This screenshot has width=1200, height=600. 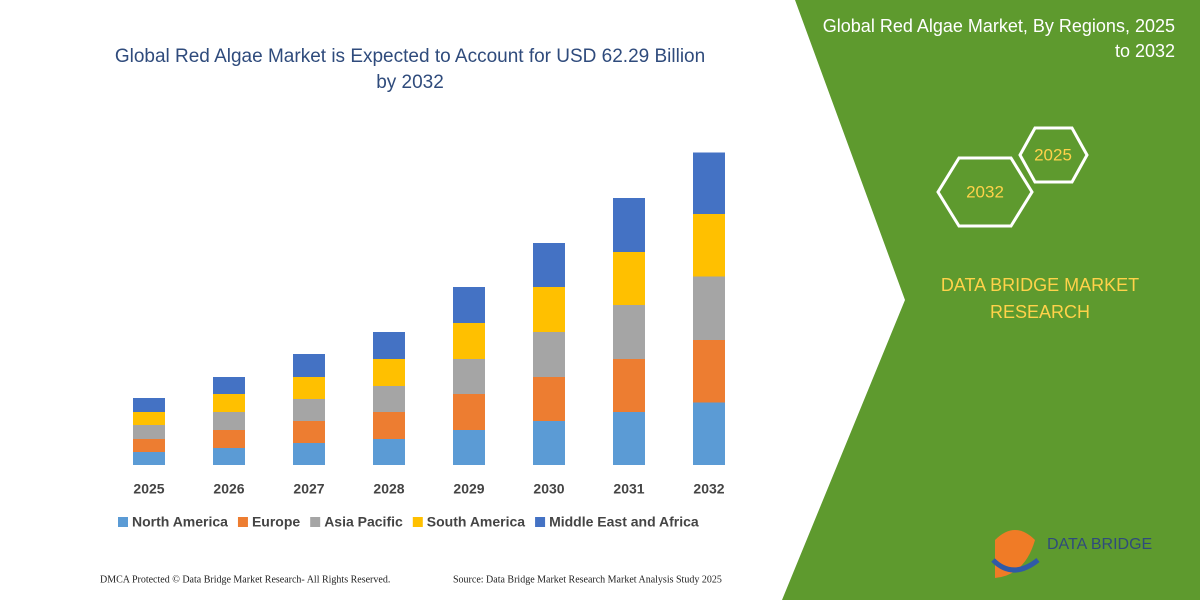 What do you see at coordinates (180, 522) in the screenshot?
I see `legend-label: North America` at bounding box center [180, 522].